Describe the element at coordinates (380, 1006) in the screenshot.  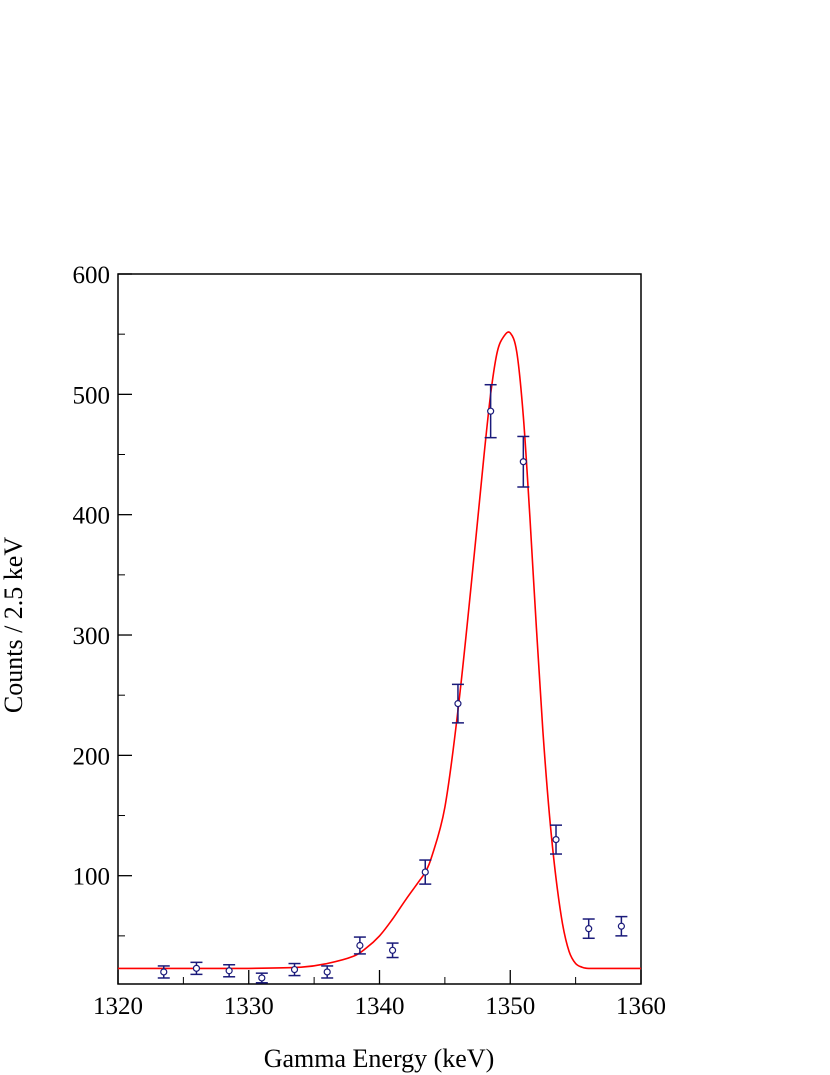
I see `x-tick-label: 1340` at that location.